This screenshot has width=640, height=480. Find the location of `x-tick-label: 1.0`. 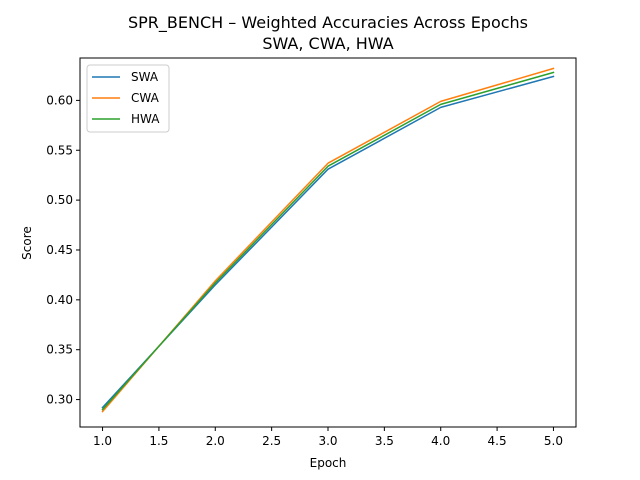

x-tick-label: 1.0 is located at coordinates (102, 441).